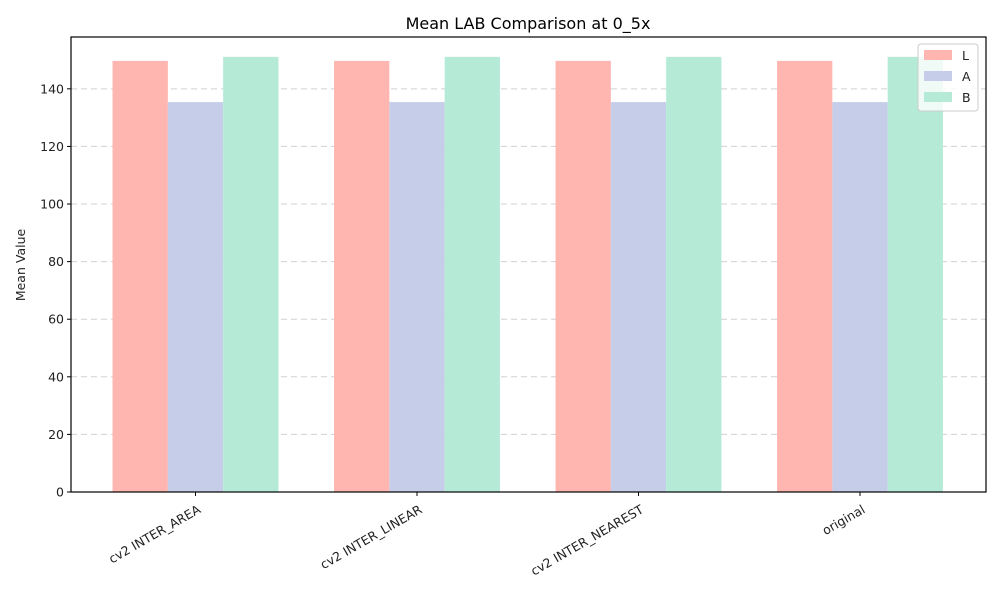 The width and height of the screenshot is (1000, 600). What do you see at coordinates (844, 520) in the screenshot?
I see `x-tick-label: original` at bounding box center [844, 520].